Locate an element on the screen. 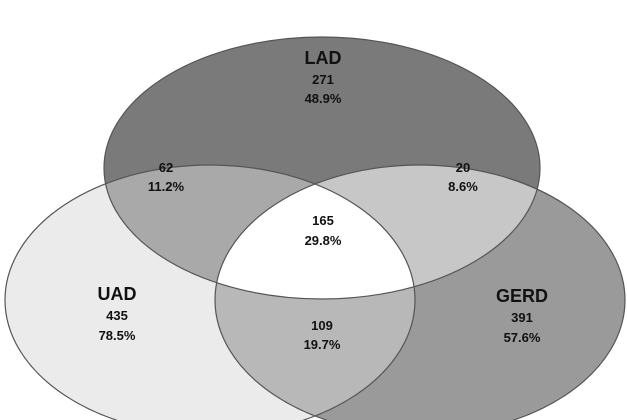  uad-gerd-percent: 19.7% is located at coordinates (322, 344).